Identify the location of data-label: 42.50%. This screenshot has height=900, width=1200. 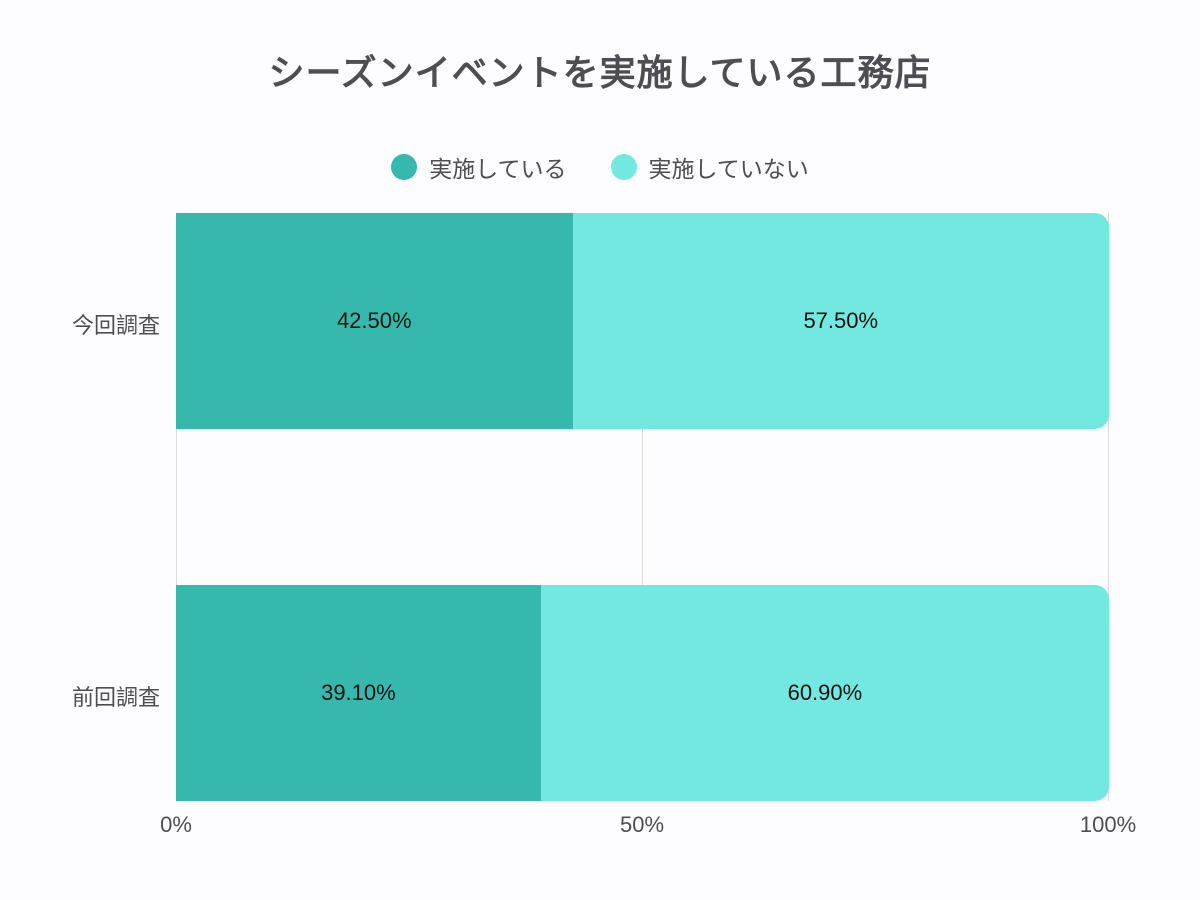
(374, 320).